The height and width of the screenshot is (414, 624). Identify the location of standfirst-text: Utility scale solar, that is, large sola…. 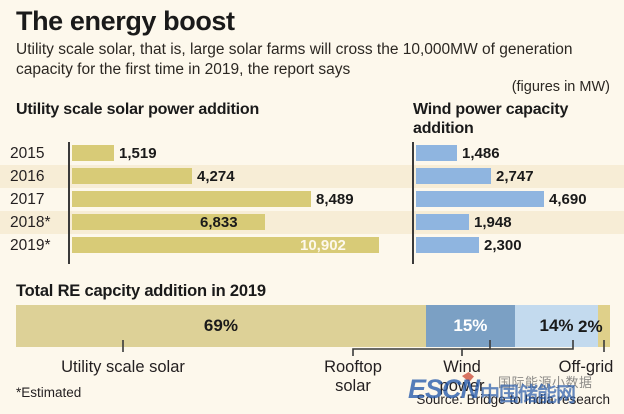
(294, 59).